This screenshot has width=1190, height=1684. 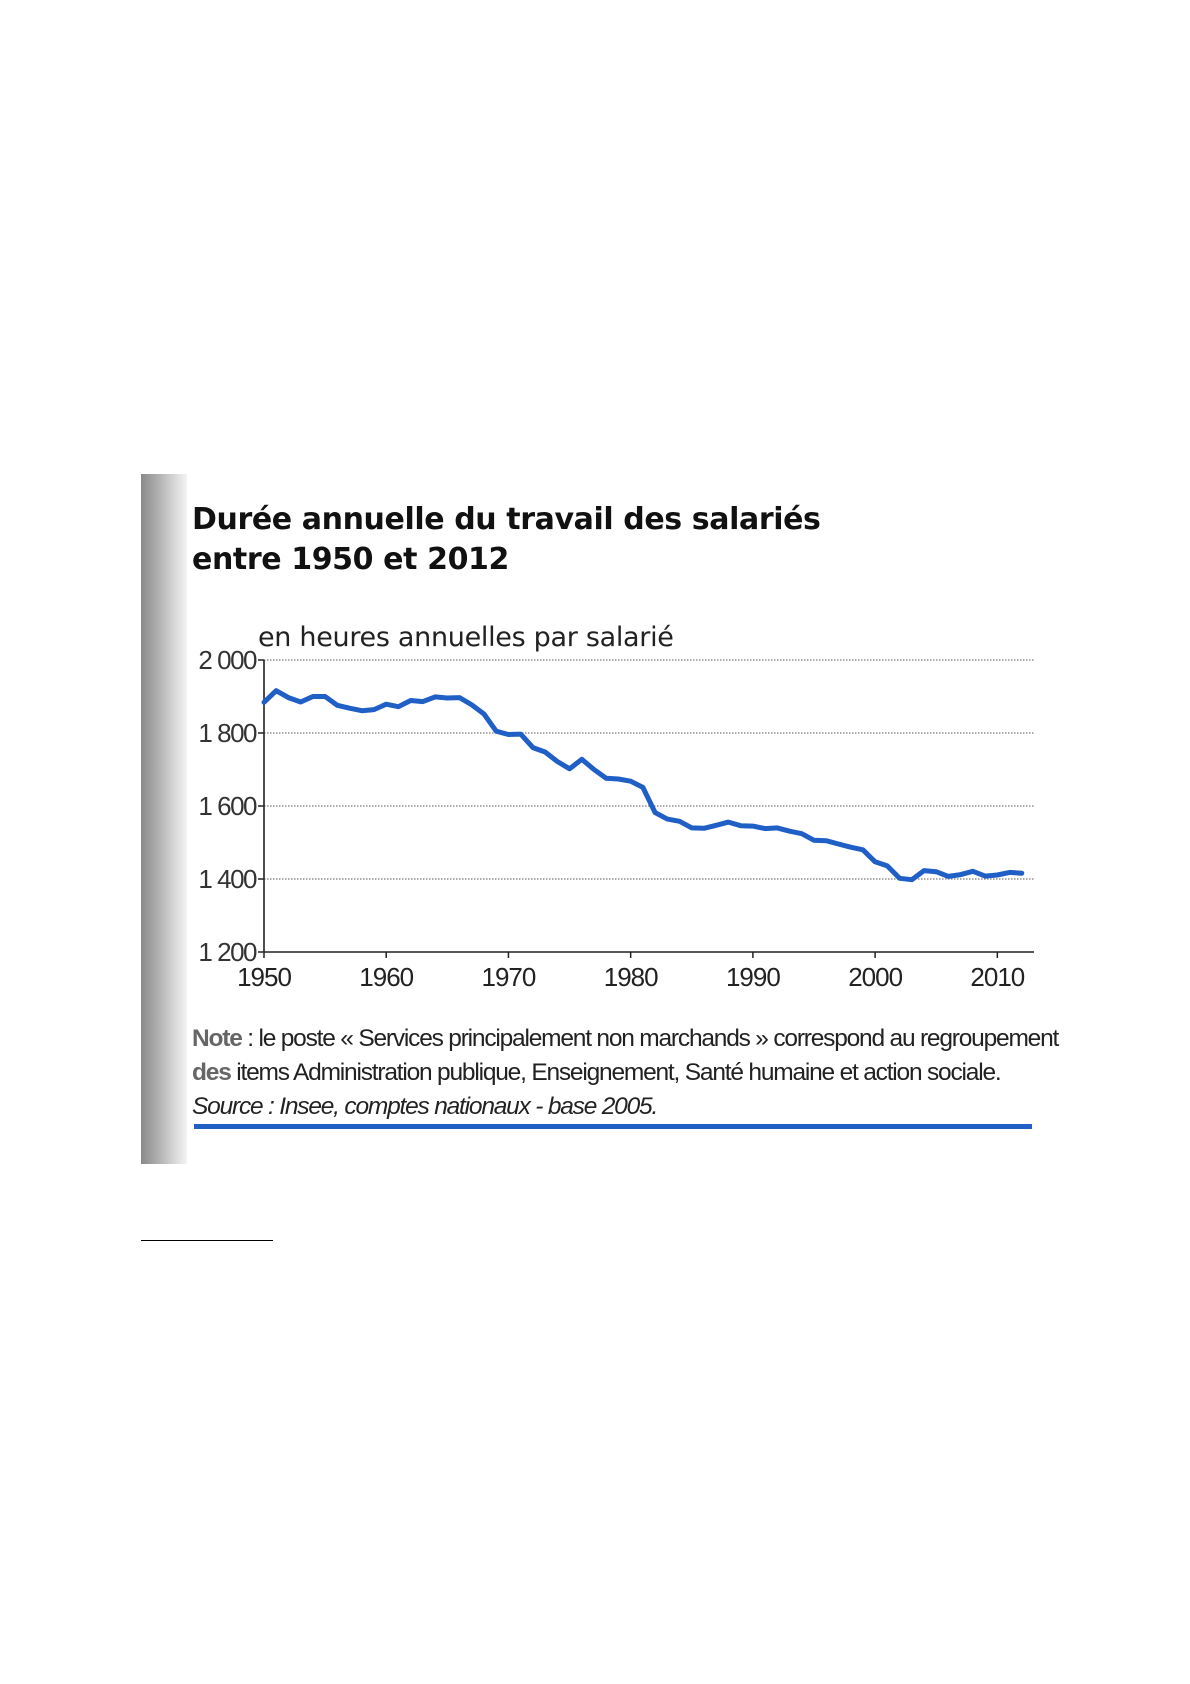 I want to click on y-tick-label-1400: 1 400, so click(x=227, y=879).